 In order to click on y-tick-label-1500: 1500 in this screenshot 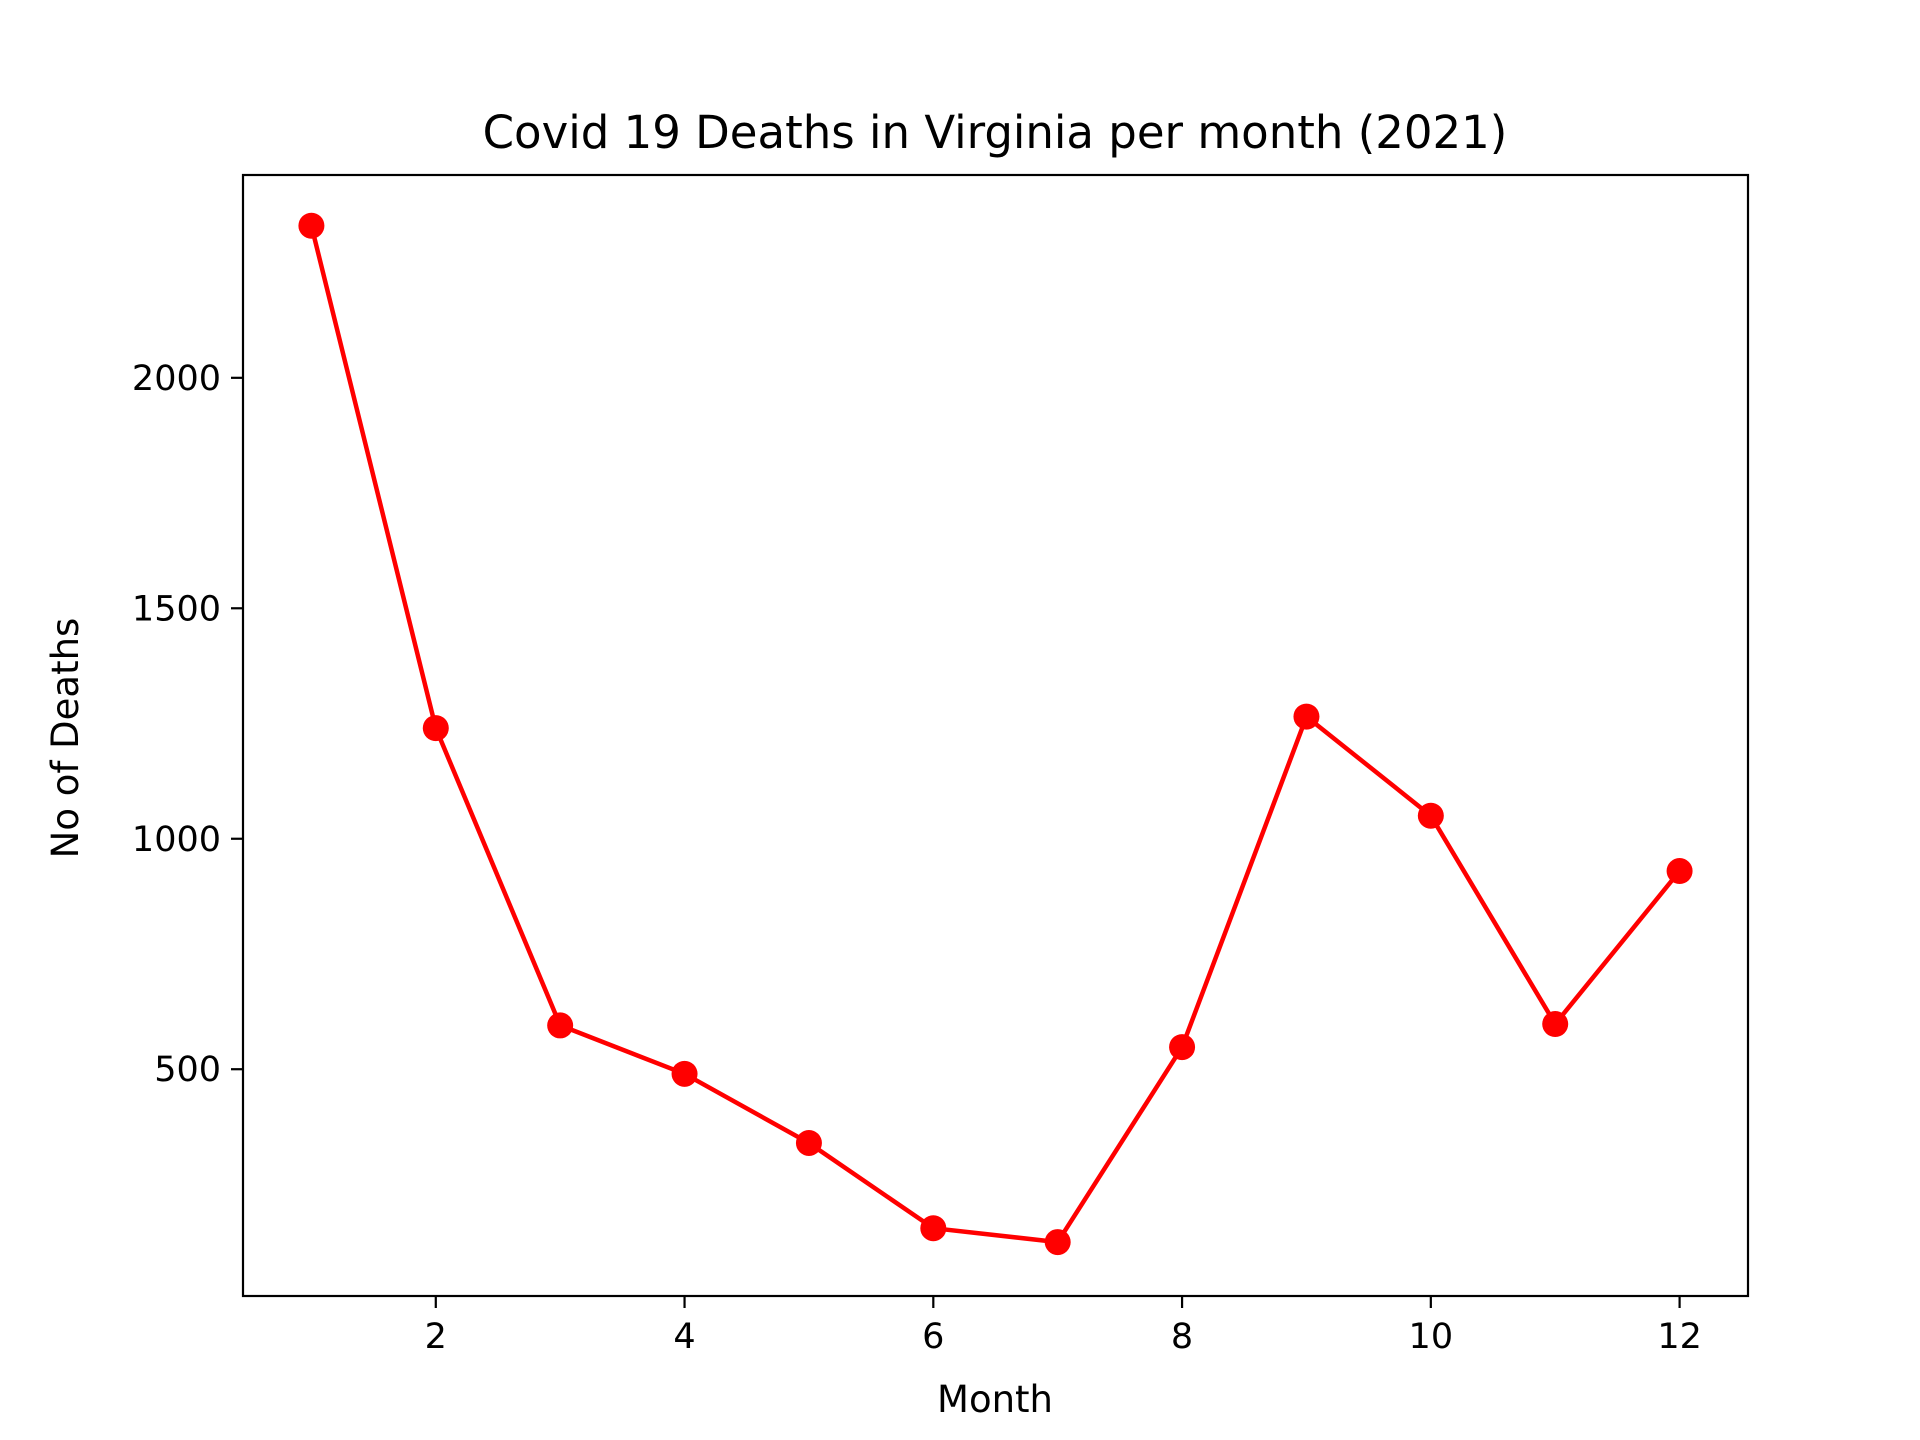, I will do `click(176, 609)`.